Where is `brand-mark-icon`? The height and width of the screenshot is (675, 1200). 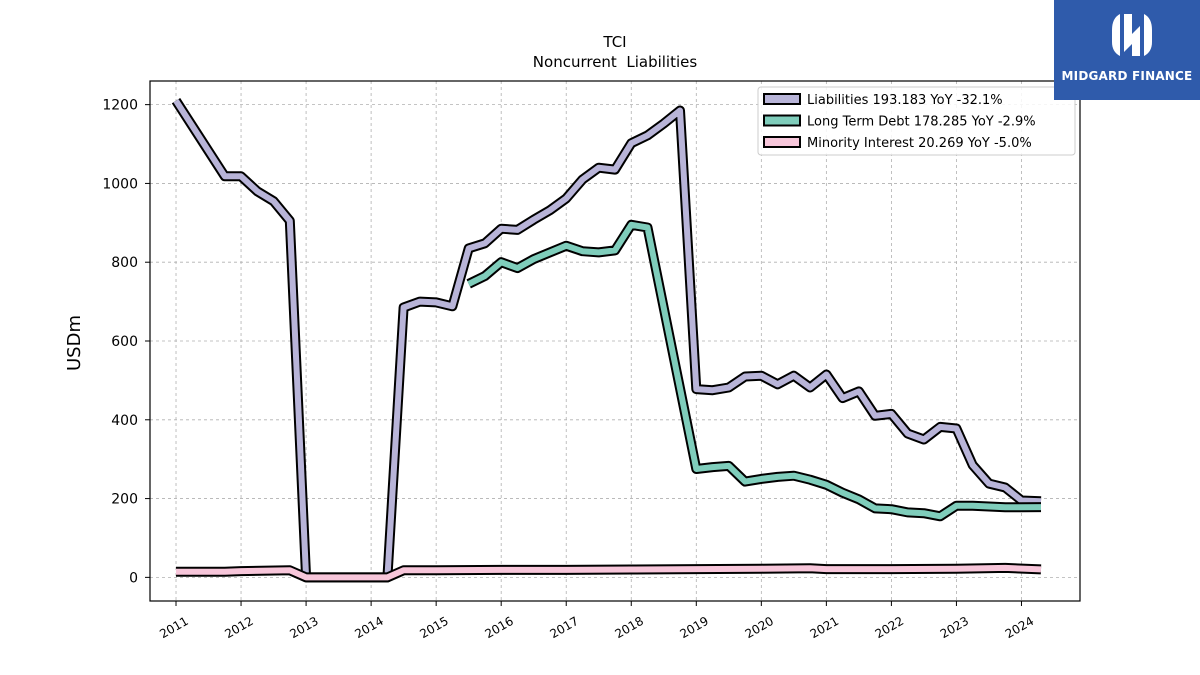 brand-mark-icon is located at coordinates (1132, 35).